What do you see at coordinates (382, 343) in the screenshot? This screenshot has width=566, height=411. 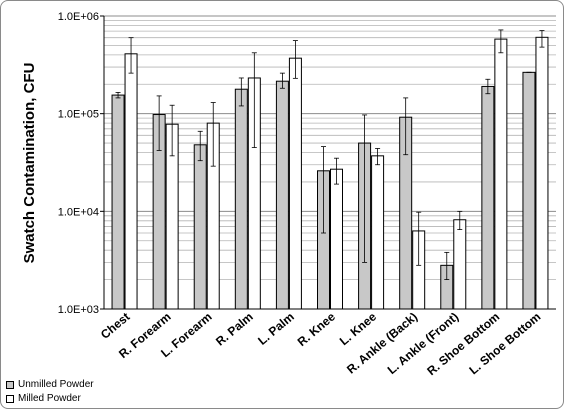 I see `x-tick-label: R. Ankle (Back)` at bounding box center [382, 343].